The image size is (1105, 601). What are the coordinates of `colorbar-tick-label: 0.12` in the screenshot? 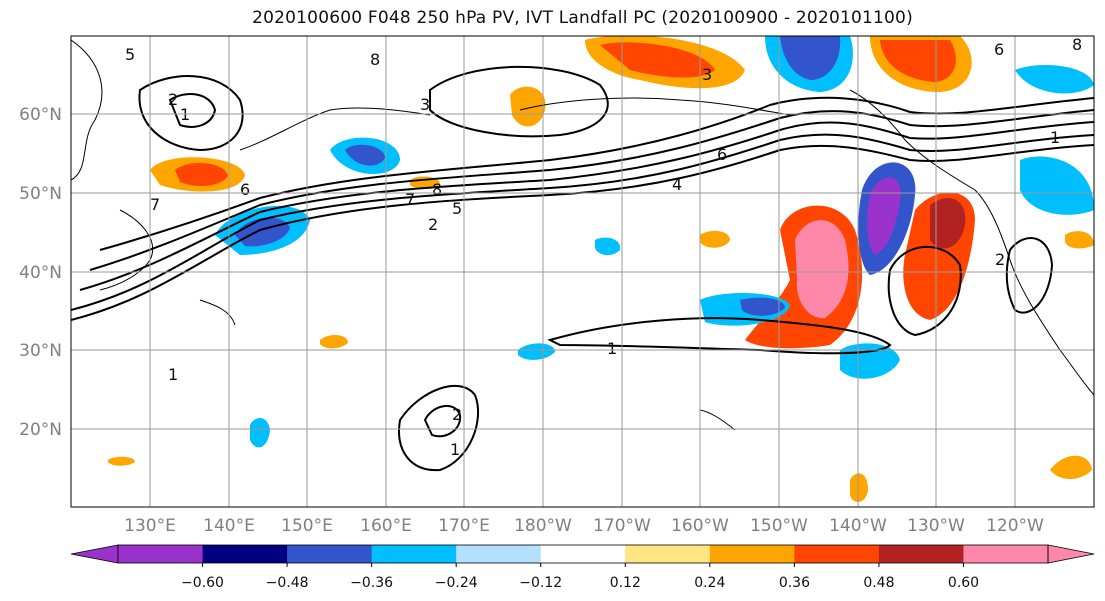 It's located at (625, 583).